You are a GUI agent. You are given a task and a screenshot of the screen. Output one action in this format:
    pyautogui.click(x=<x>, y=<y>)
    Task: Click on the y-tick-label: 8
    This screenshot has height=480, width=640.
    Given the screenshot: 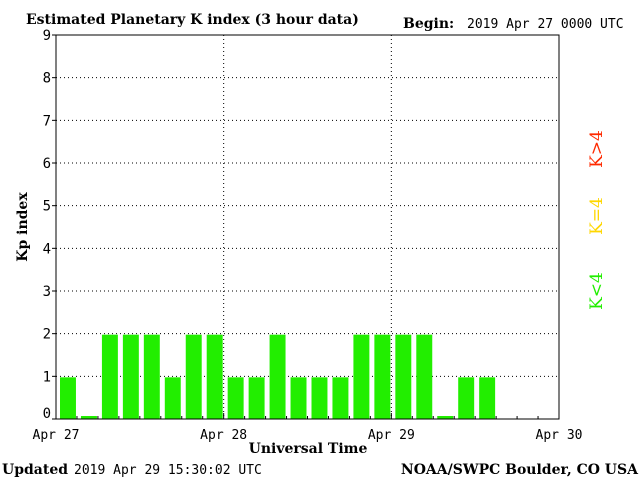 What is the action you would take?
    pyautogui.click(x=47, y=79)
    